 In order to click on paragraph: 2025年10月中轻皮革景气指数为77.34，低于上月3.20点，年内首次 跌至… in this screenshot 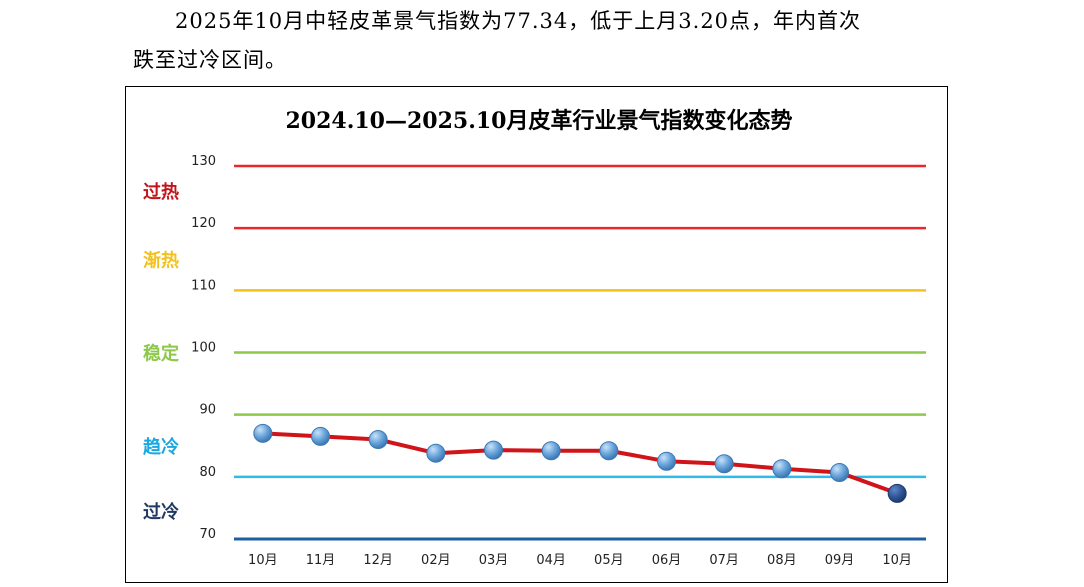, I will do `click(548, 40)`.